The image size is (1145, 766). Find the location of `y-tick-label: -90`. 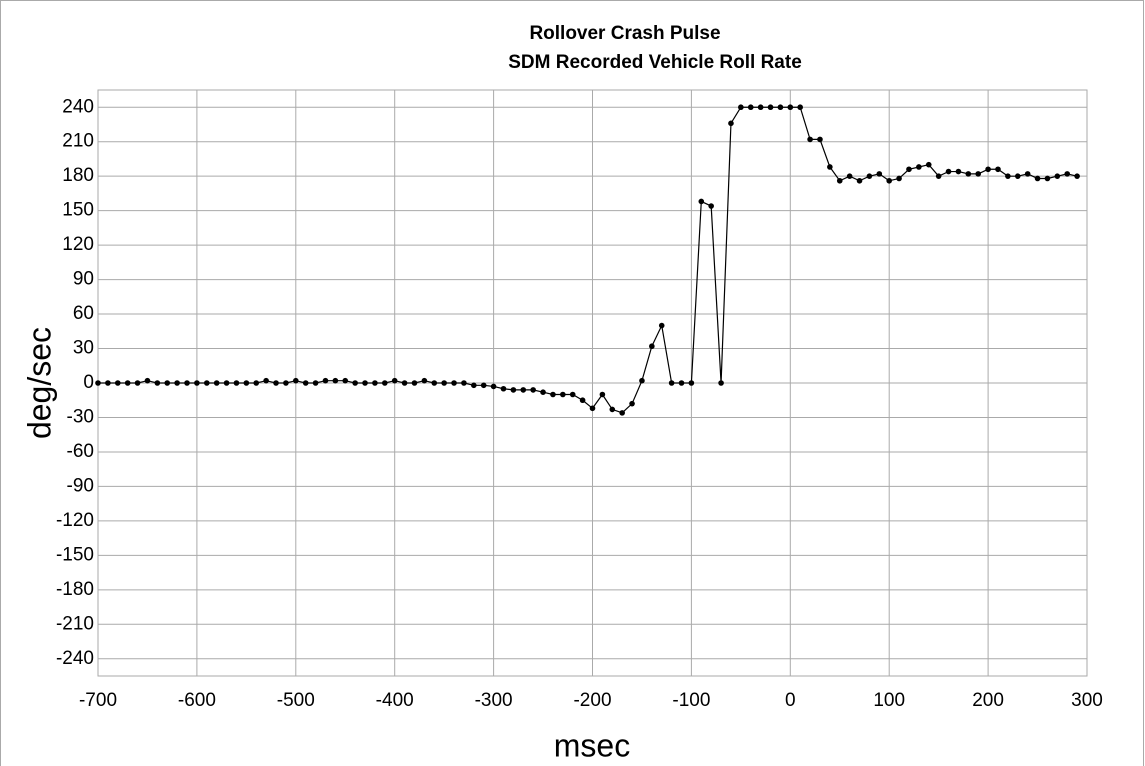

y-tick-label: -90 is located at coordinates (80, 485).